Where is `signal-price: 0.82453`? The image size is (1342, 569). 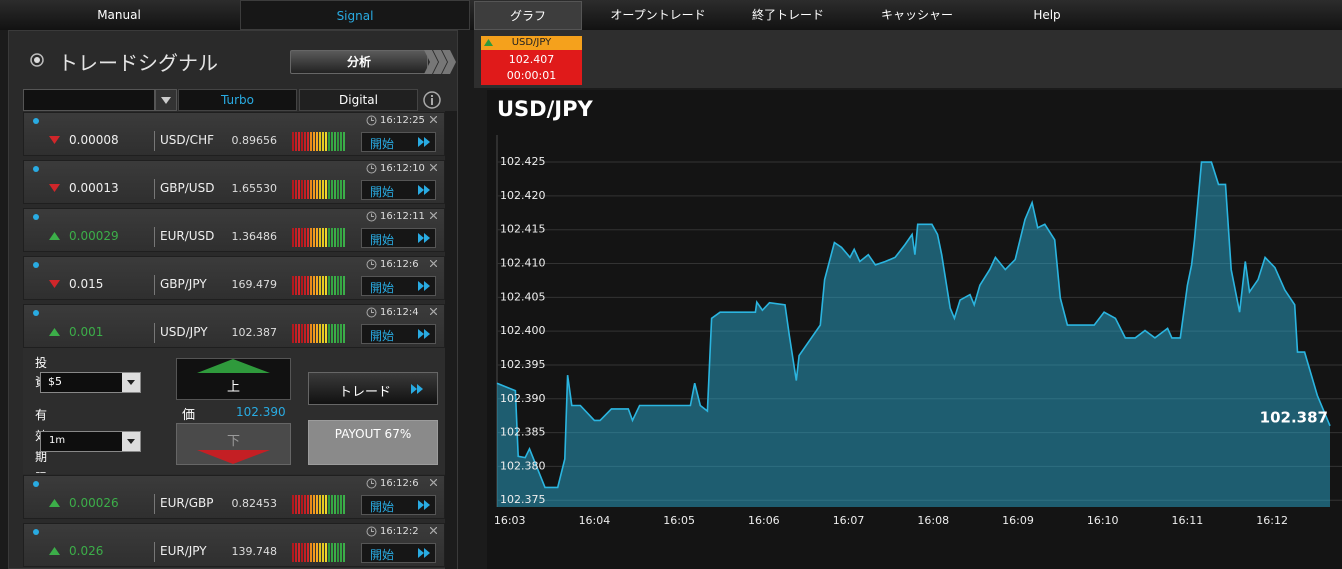
signal-price: 0.82453 is located at coordinates (254, 503).